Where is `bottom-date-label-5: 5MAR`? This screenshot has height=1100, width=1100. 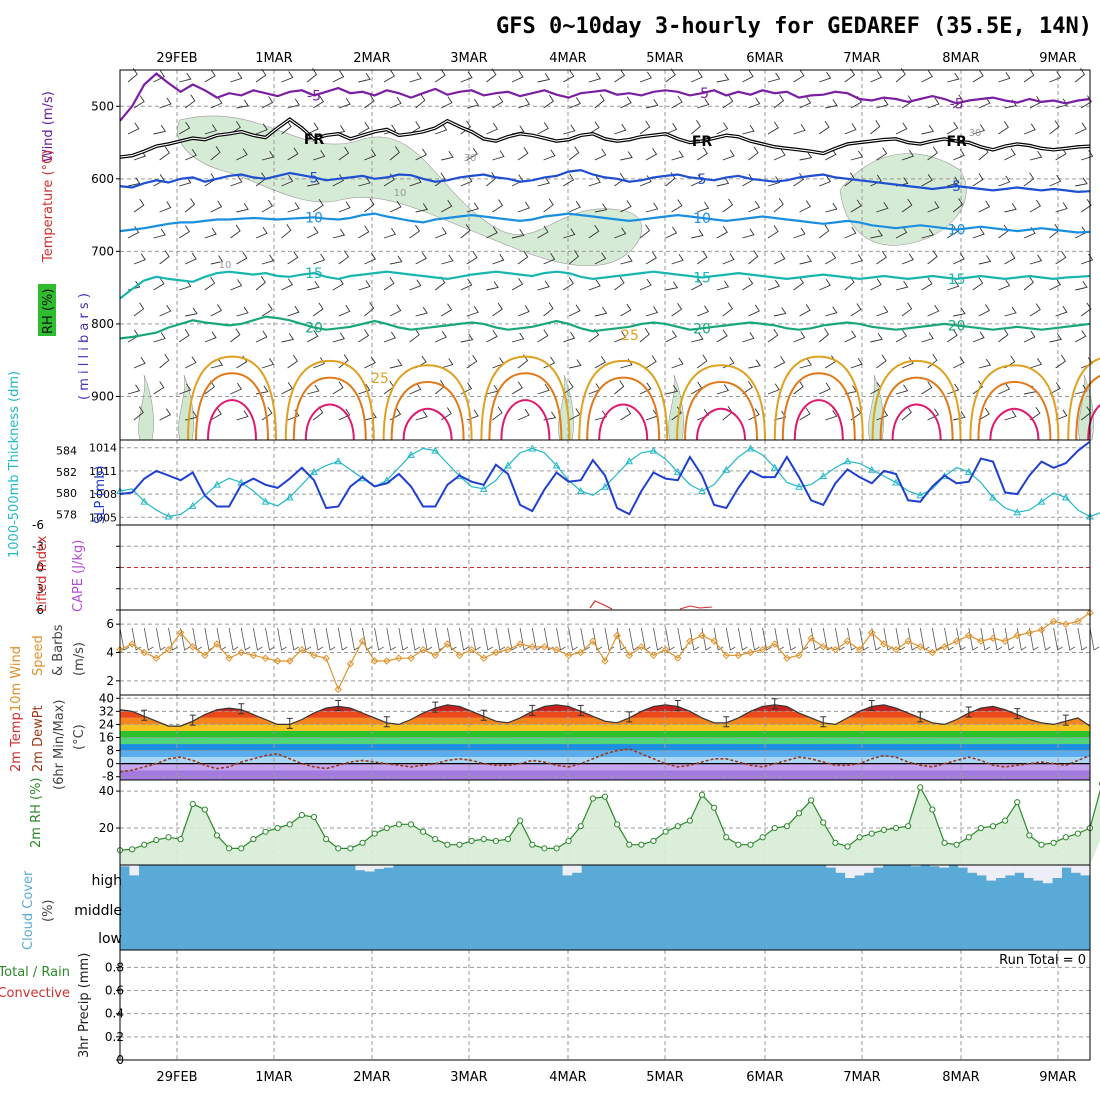
bottom-date-label-5: 5MAR is located at coordinates (664, 1077).